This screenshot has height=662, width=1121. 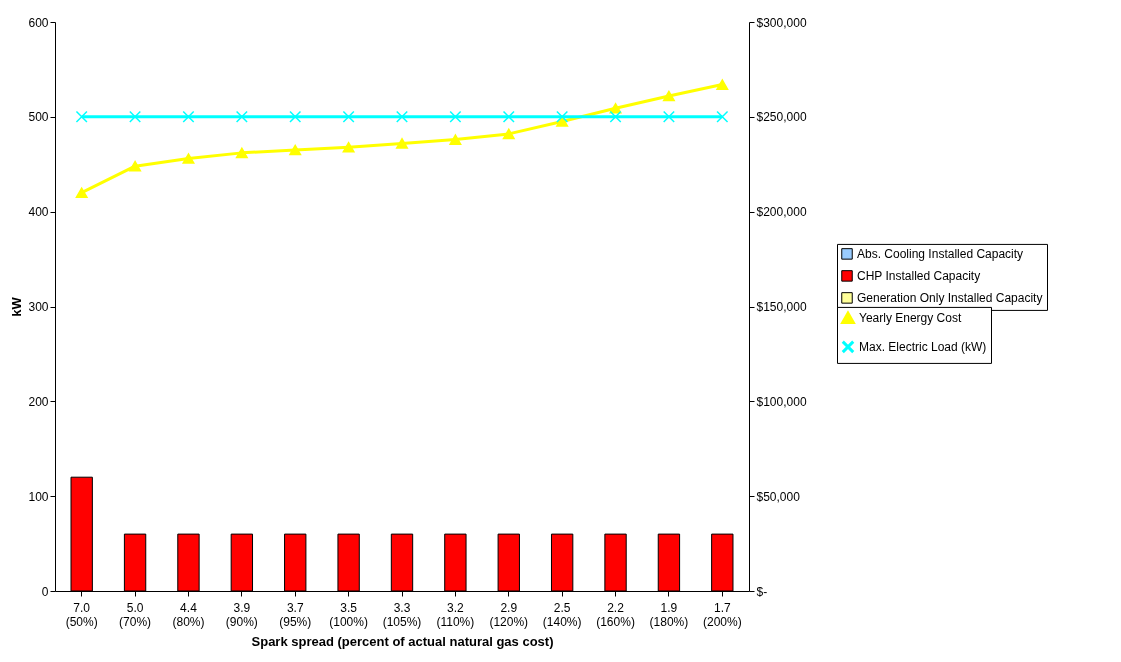 What do you see at coordinates (45, 591) in the screenshot?
I see `y-tick-label: 0` at bounding box center [45, 591].